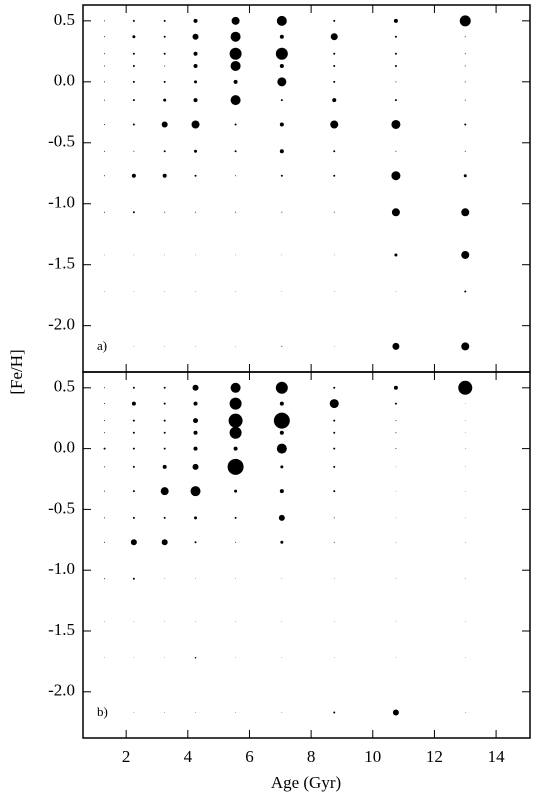 The width and height of the screenshot is (560, 802). I want to click on x-tick-label: 6, so click(249, 756).